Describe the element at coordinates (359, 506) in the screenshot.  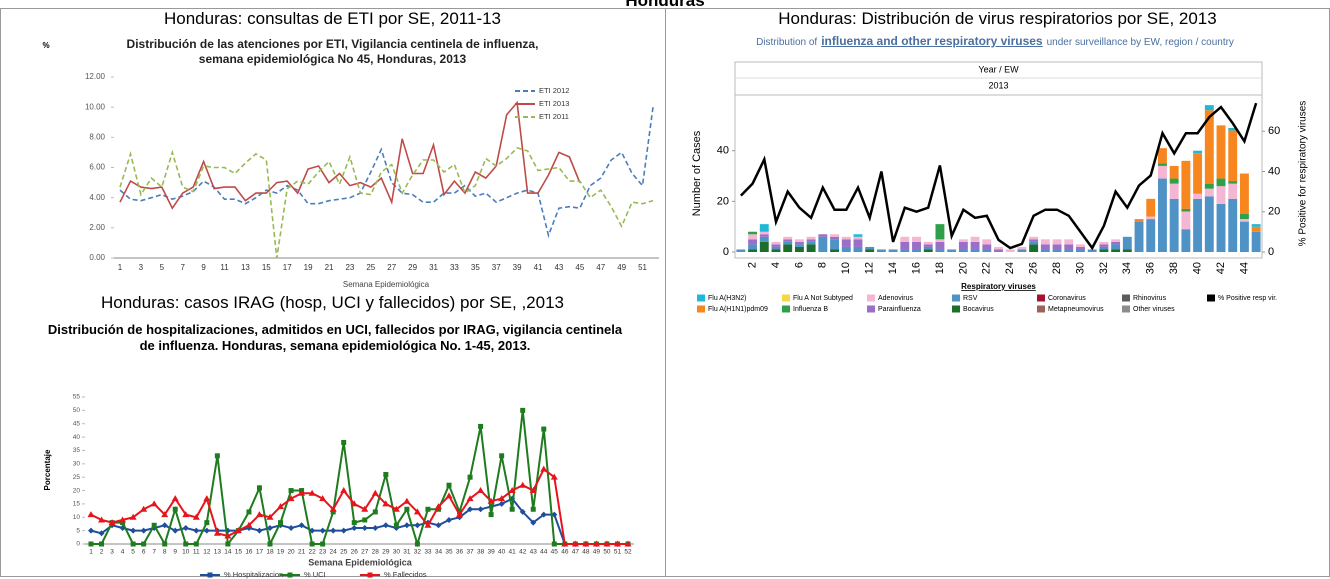
I see `series-line` at that location.